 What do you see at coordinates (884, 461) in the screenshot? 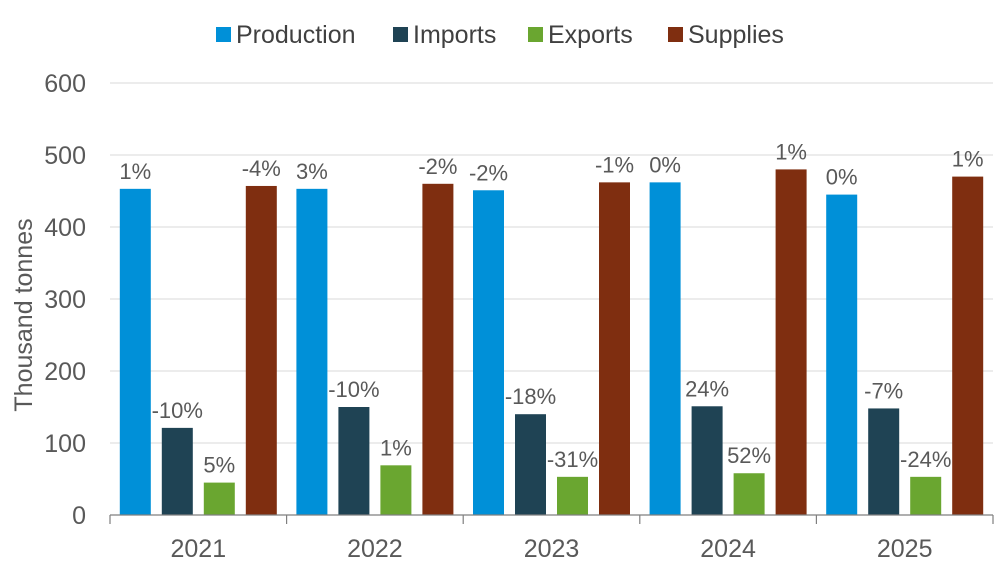
I see `bar-imports-2025` at bounding box center [884, 461].